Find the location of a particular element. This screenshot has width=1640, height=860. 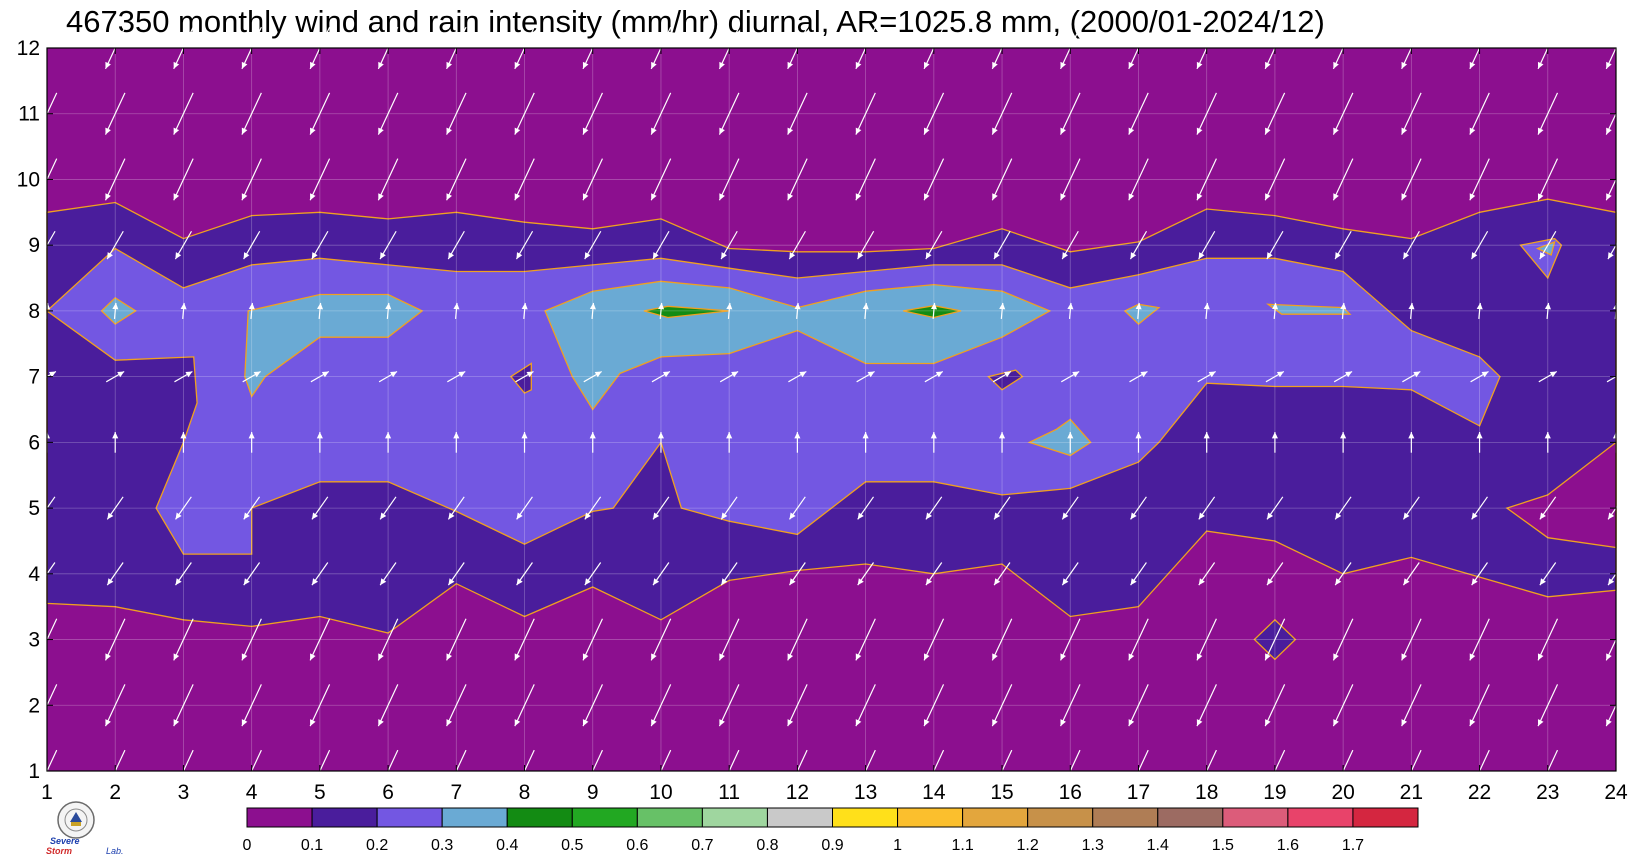

colorbar-label: 1.5 is located at coordinates (1223, 845).